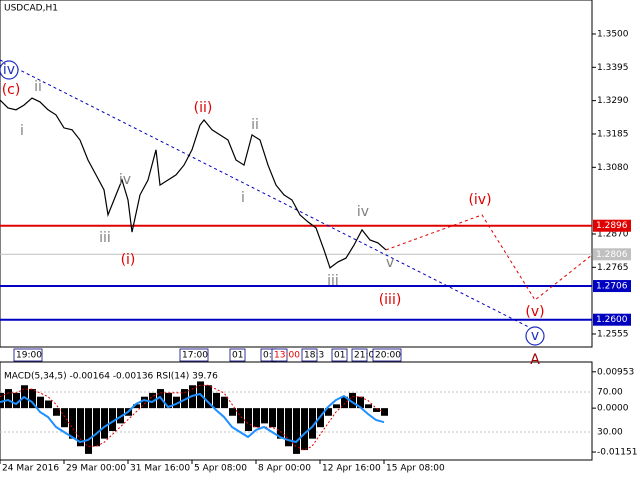 This screenshot has width=640, height=480. I want to click on level-label: 1.2806, so click(612, 255).